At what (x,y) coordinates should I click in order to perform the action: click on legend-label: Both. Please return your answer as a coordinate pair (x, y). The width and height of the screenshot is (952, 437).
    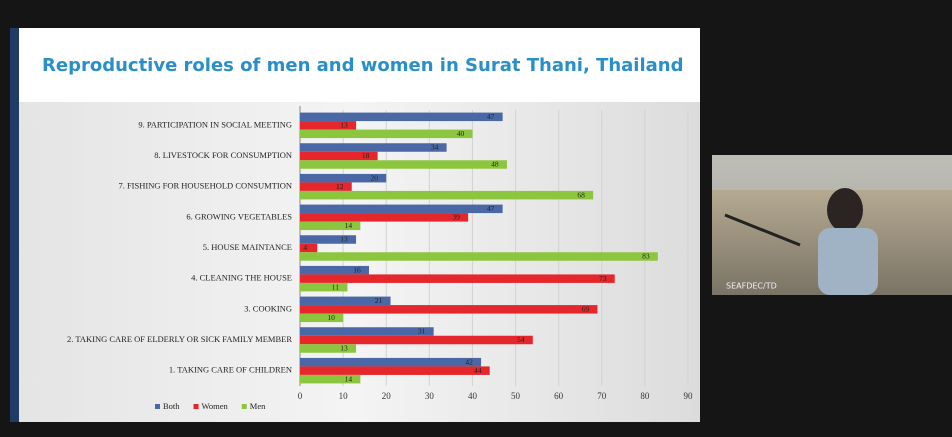
    Looking at the image, I should click on (171, 406).